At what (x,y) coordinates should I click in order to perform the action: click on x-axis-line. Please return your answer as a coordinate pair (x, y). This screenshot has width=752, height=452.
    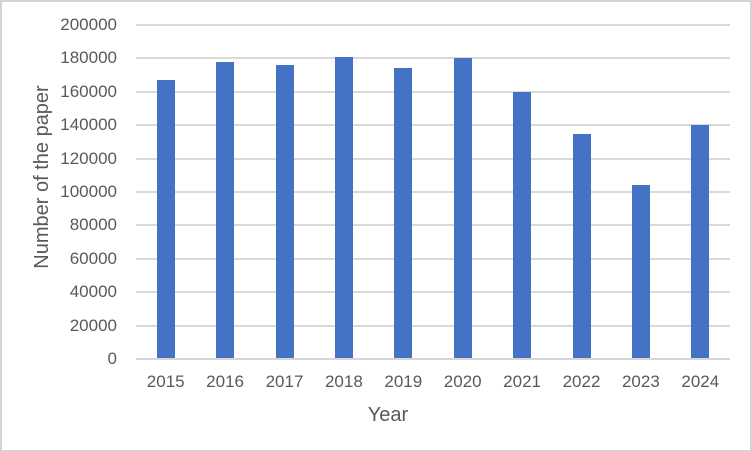
    Looking at the image, I should click on (433, 359).